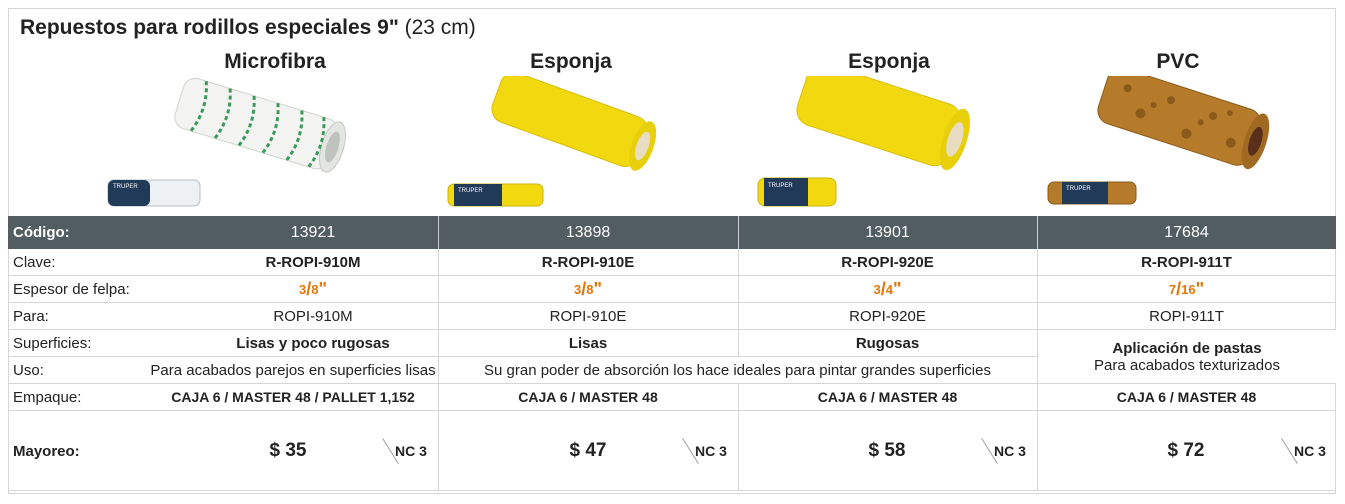 The width and height of the screenshot is (1345, 504). I want to click on espesor-910e: 3/8 ", so click(588, 288).